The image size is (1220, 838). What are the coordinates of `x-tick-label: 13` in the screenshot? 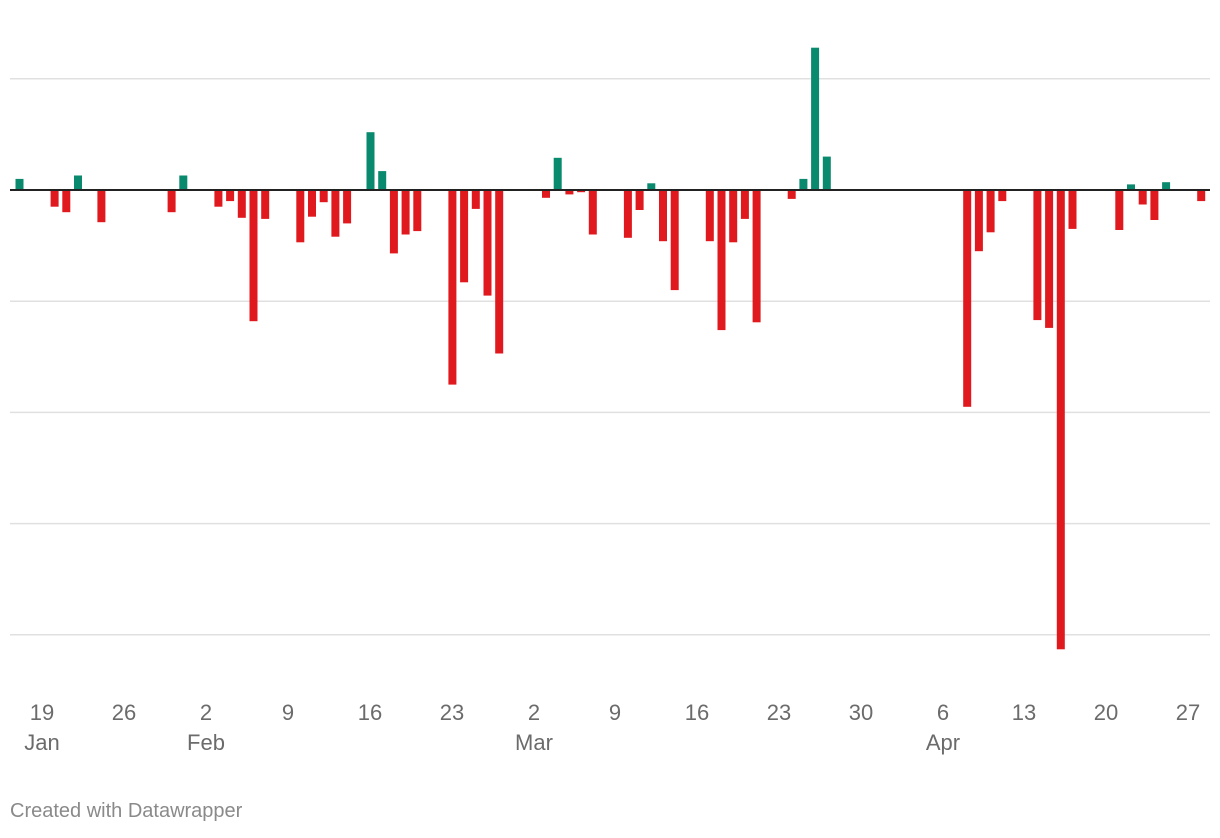 It's located at (1024, 712).